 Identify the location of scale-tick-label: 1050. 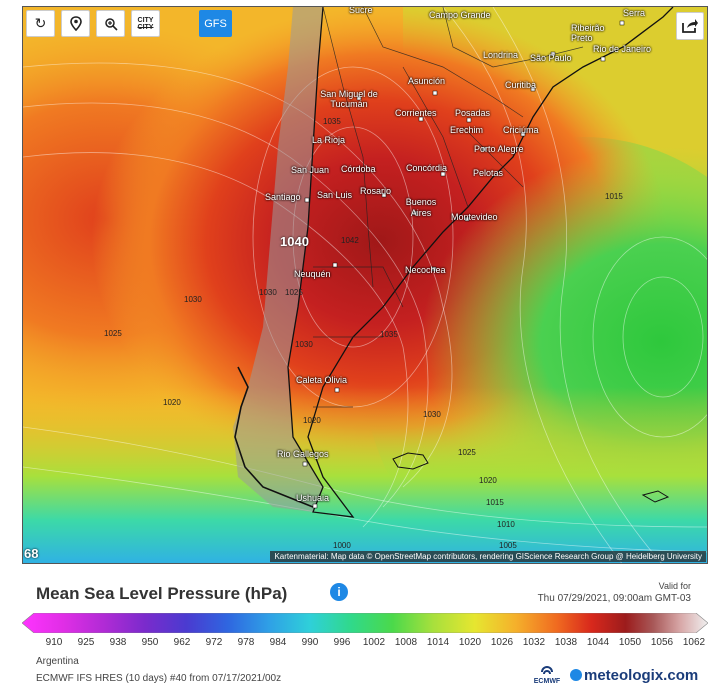
(630, 642).